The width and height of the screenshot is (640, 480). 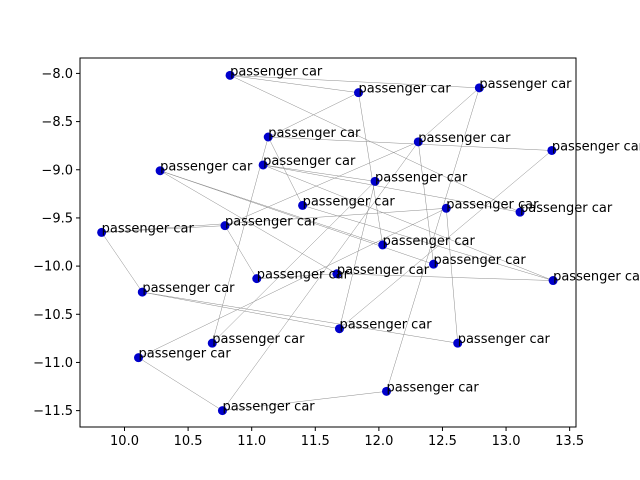 What do you see at coordinates (124, 441) in the screenshot?
I see `x-tick-label: 10.0` at bounding box center [124, 441].